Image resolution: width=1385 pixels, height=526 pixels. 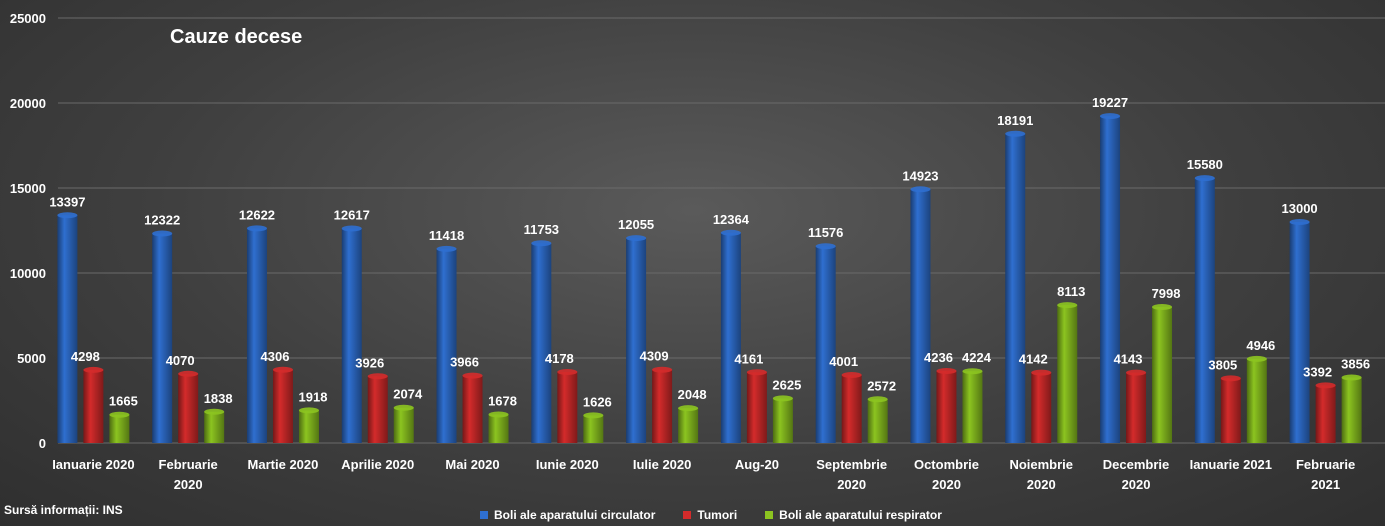 I want to click on x-tick-label: 2021, so click(x=1325, y=484).